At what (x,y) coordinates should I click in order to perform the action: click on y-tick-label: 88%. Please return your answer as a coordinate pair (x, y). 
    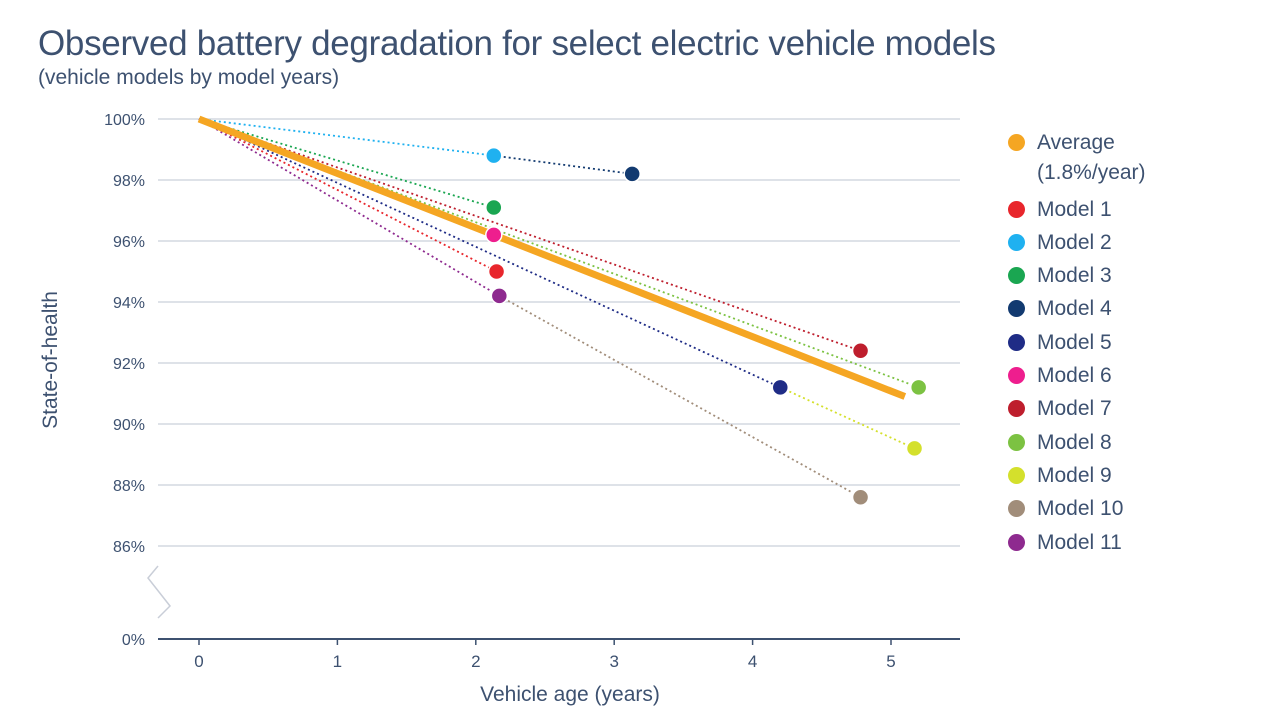
    Looking at the image, I should click on (129, 486).